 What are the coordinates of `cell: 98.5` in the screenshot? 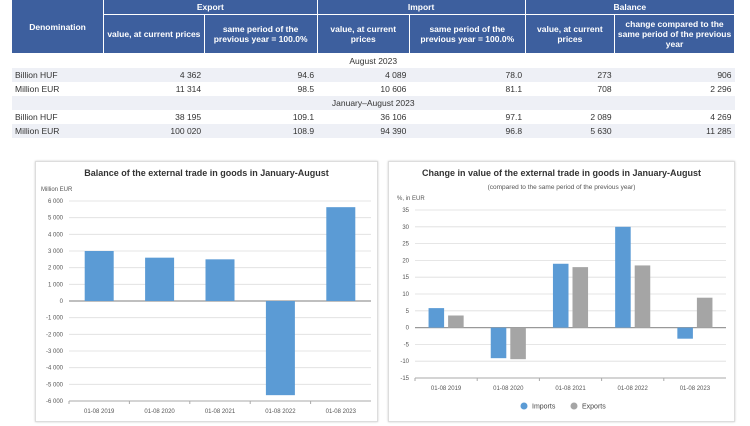 It's located at (306, 89).